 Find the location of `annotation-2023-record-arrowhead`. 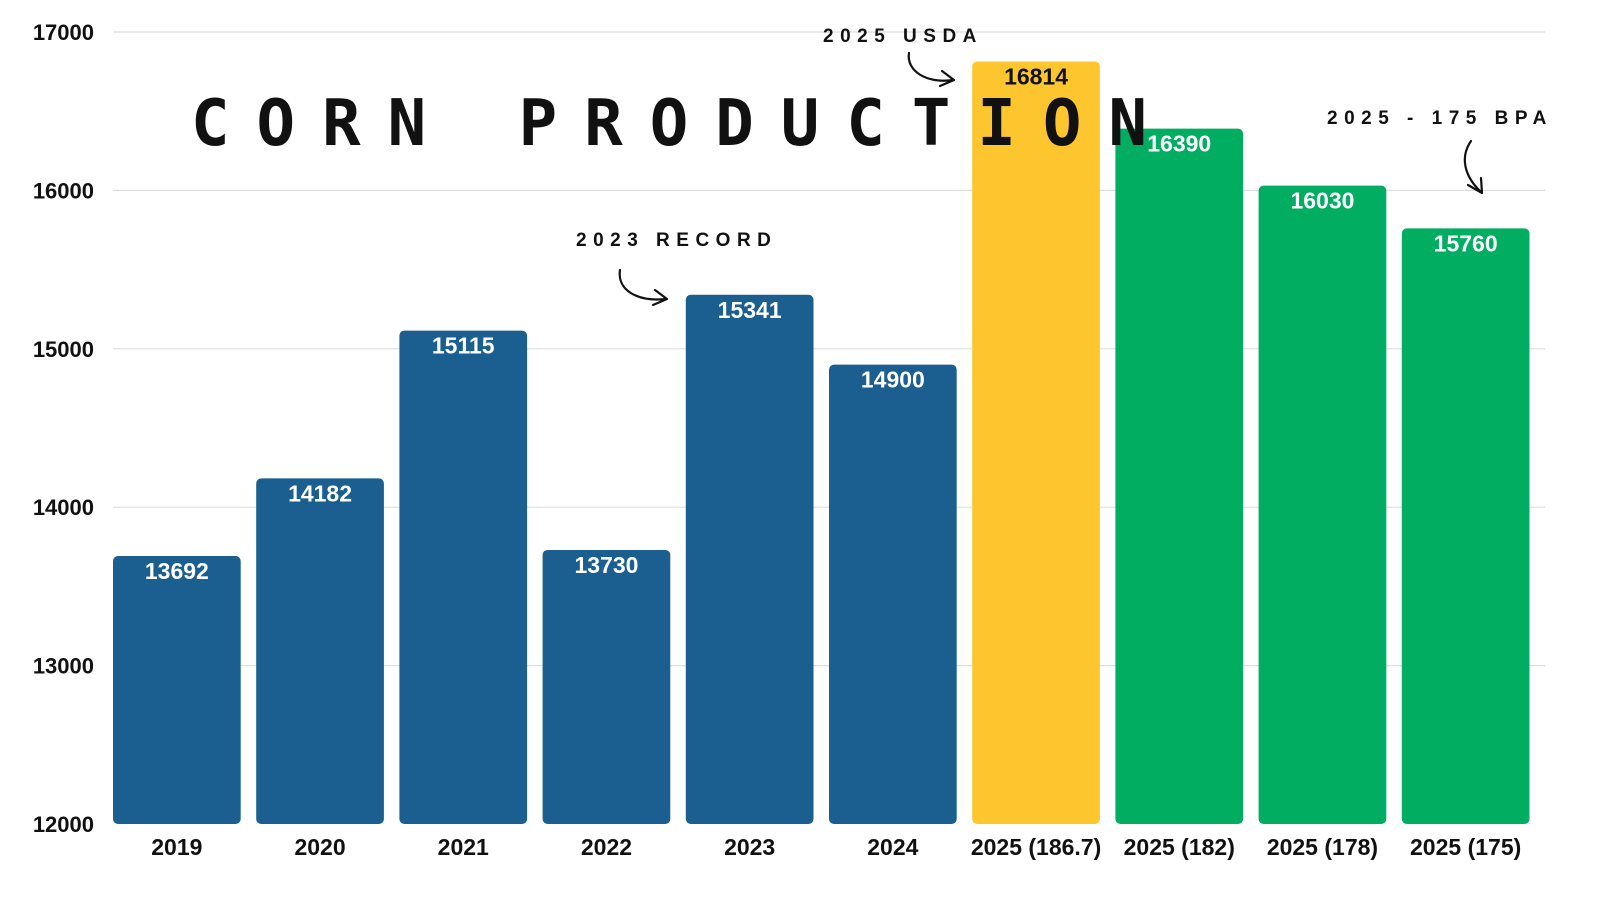

annotation-2023-record-arrowhead is located at coordinates (660, 297).